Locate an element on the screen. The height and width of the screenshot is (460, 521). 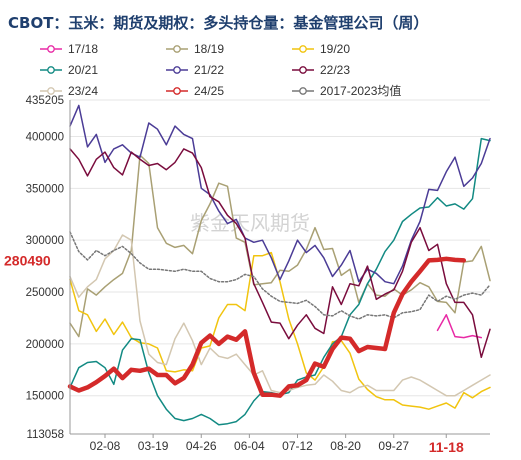
y-tick-label: 150000 is located at coordinates (45, 397).